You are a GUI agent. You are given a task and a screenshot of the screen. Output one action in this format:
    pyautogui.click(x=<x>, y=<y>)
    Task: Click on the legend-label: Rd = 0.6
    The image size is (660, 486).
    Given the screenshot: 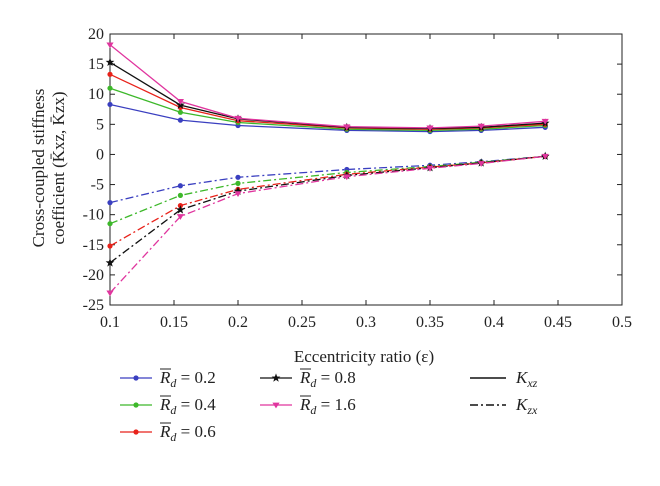 What is the action you would take?
    pyautogui.click(x=187, y=433)
    